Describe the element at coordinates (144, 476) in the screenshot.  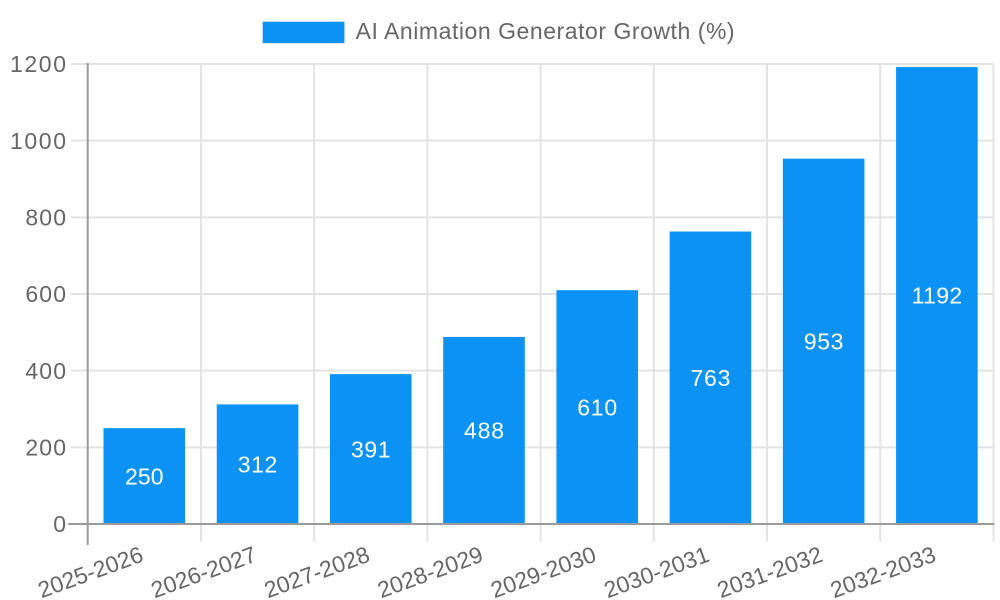
I see `svg-text: 250` at that location.